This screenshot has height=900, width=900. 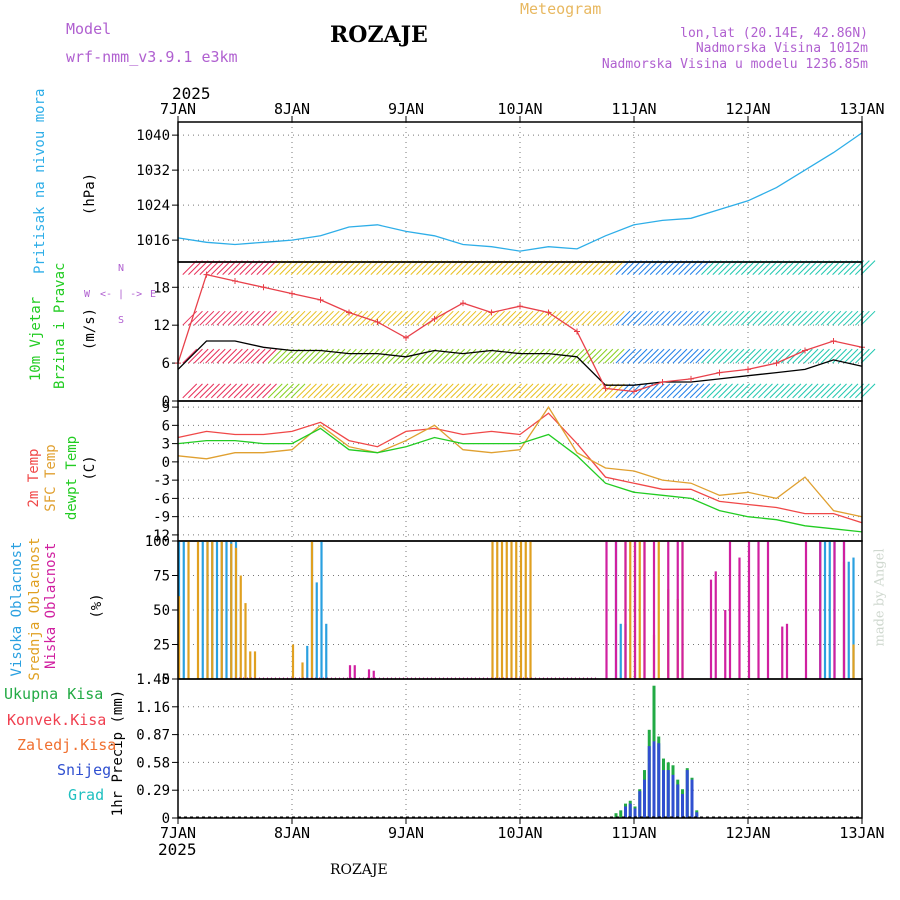 What do you see at coordinates (519, 109) in the screenshot?
I see `x-tick-label-top: 10JAN` at bounding box center [519, 109].